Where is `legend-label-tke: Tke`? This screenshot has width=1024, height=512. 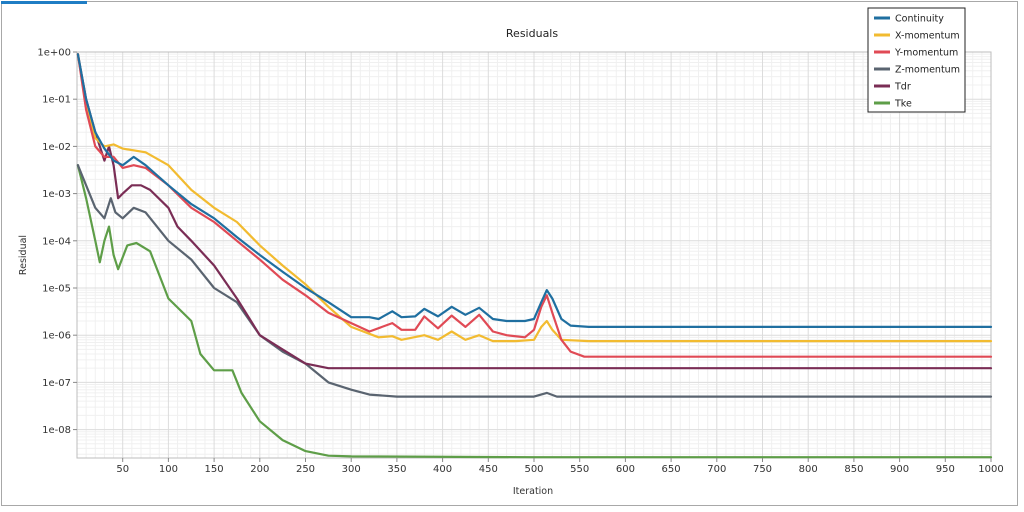
legend-label-tke: Tke is located at coordinates (903, 104).